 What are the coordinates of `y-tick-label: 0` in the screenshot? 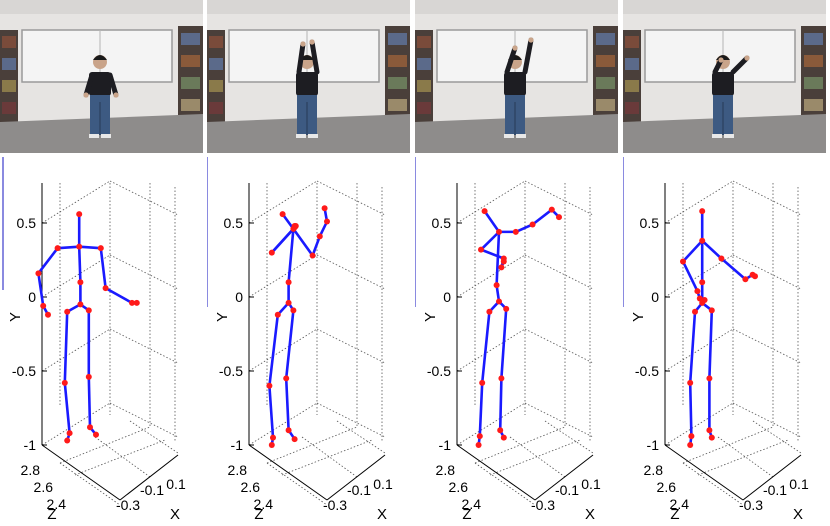 It's located at (447, 297).